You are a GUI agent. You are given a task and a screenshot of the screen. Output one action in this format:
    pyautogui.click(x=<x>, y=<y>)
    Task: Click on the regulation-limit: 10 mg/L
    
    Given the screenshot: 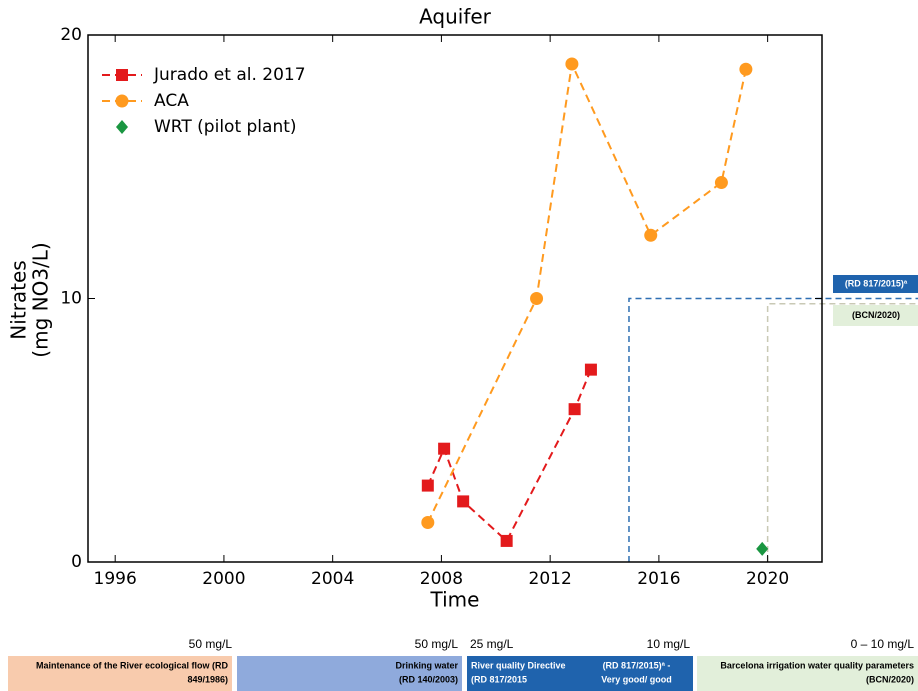 What is the action you would take?
    pyautogui.click(x=669, y=644)
    